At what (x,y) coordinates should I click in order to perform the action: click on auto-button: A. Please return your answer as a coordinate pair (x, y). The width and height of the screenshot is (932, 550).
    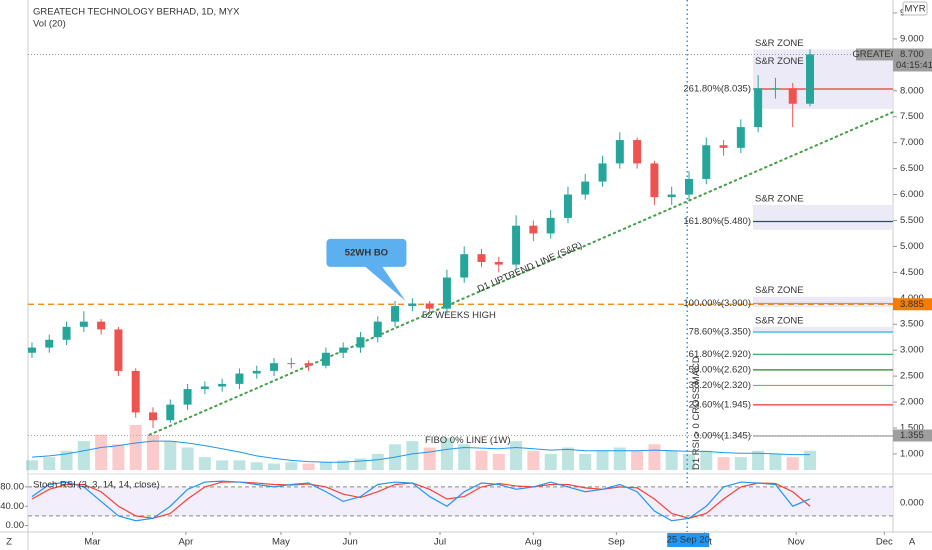
    Looking at the image, I should click on (912, 542).